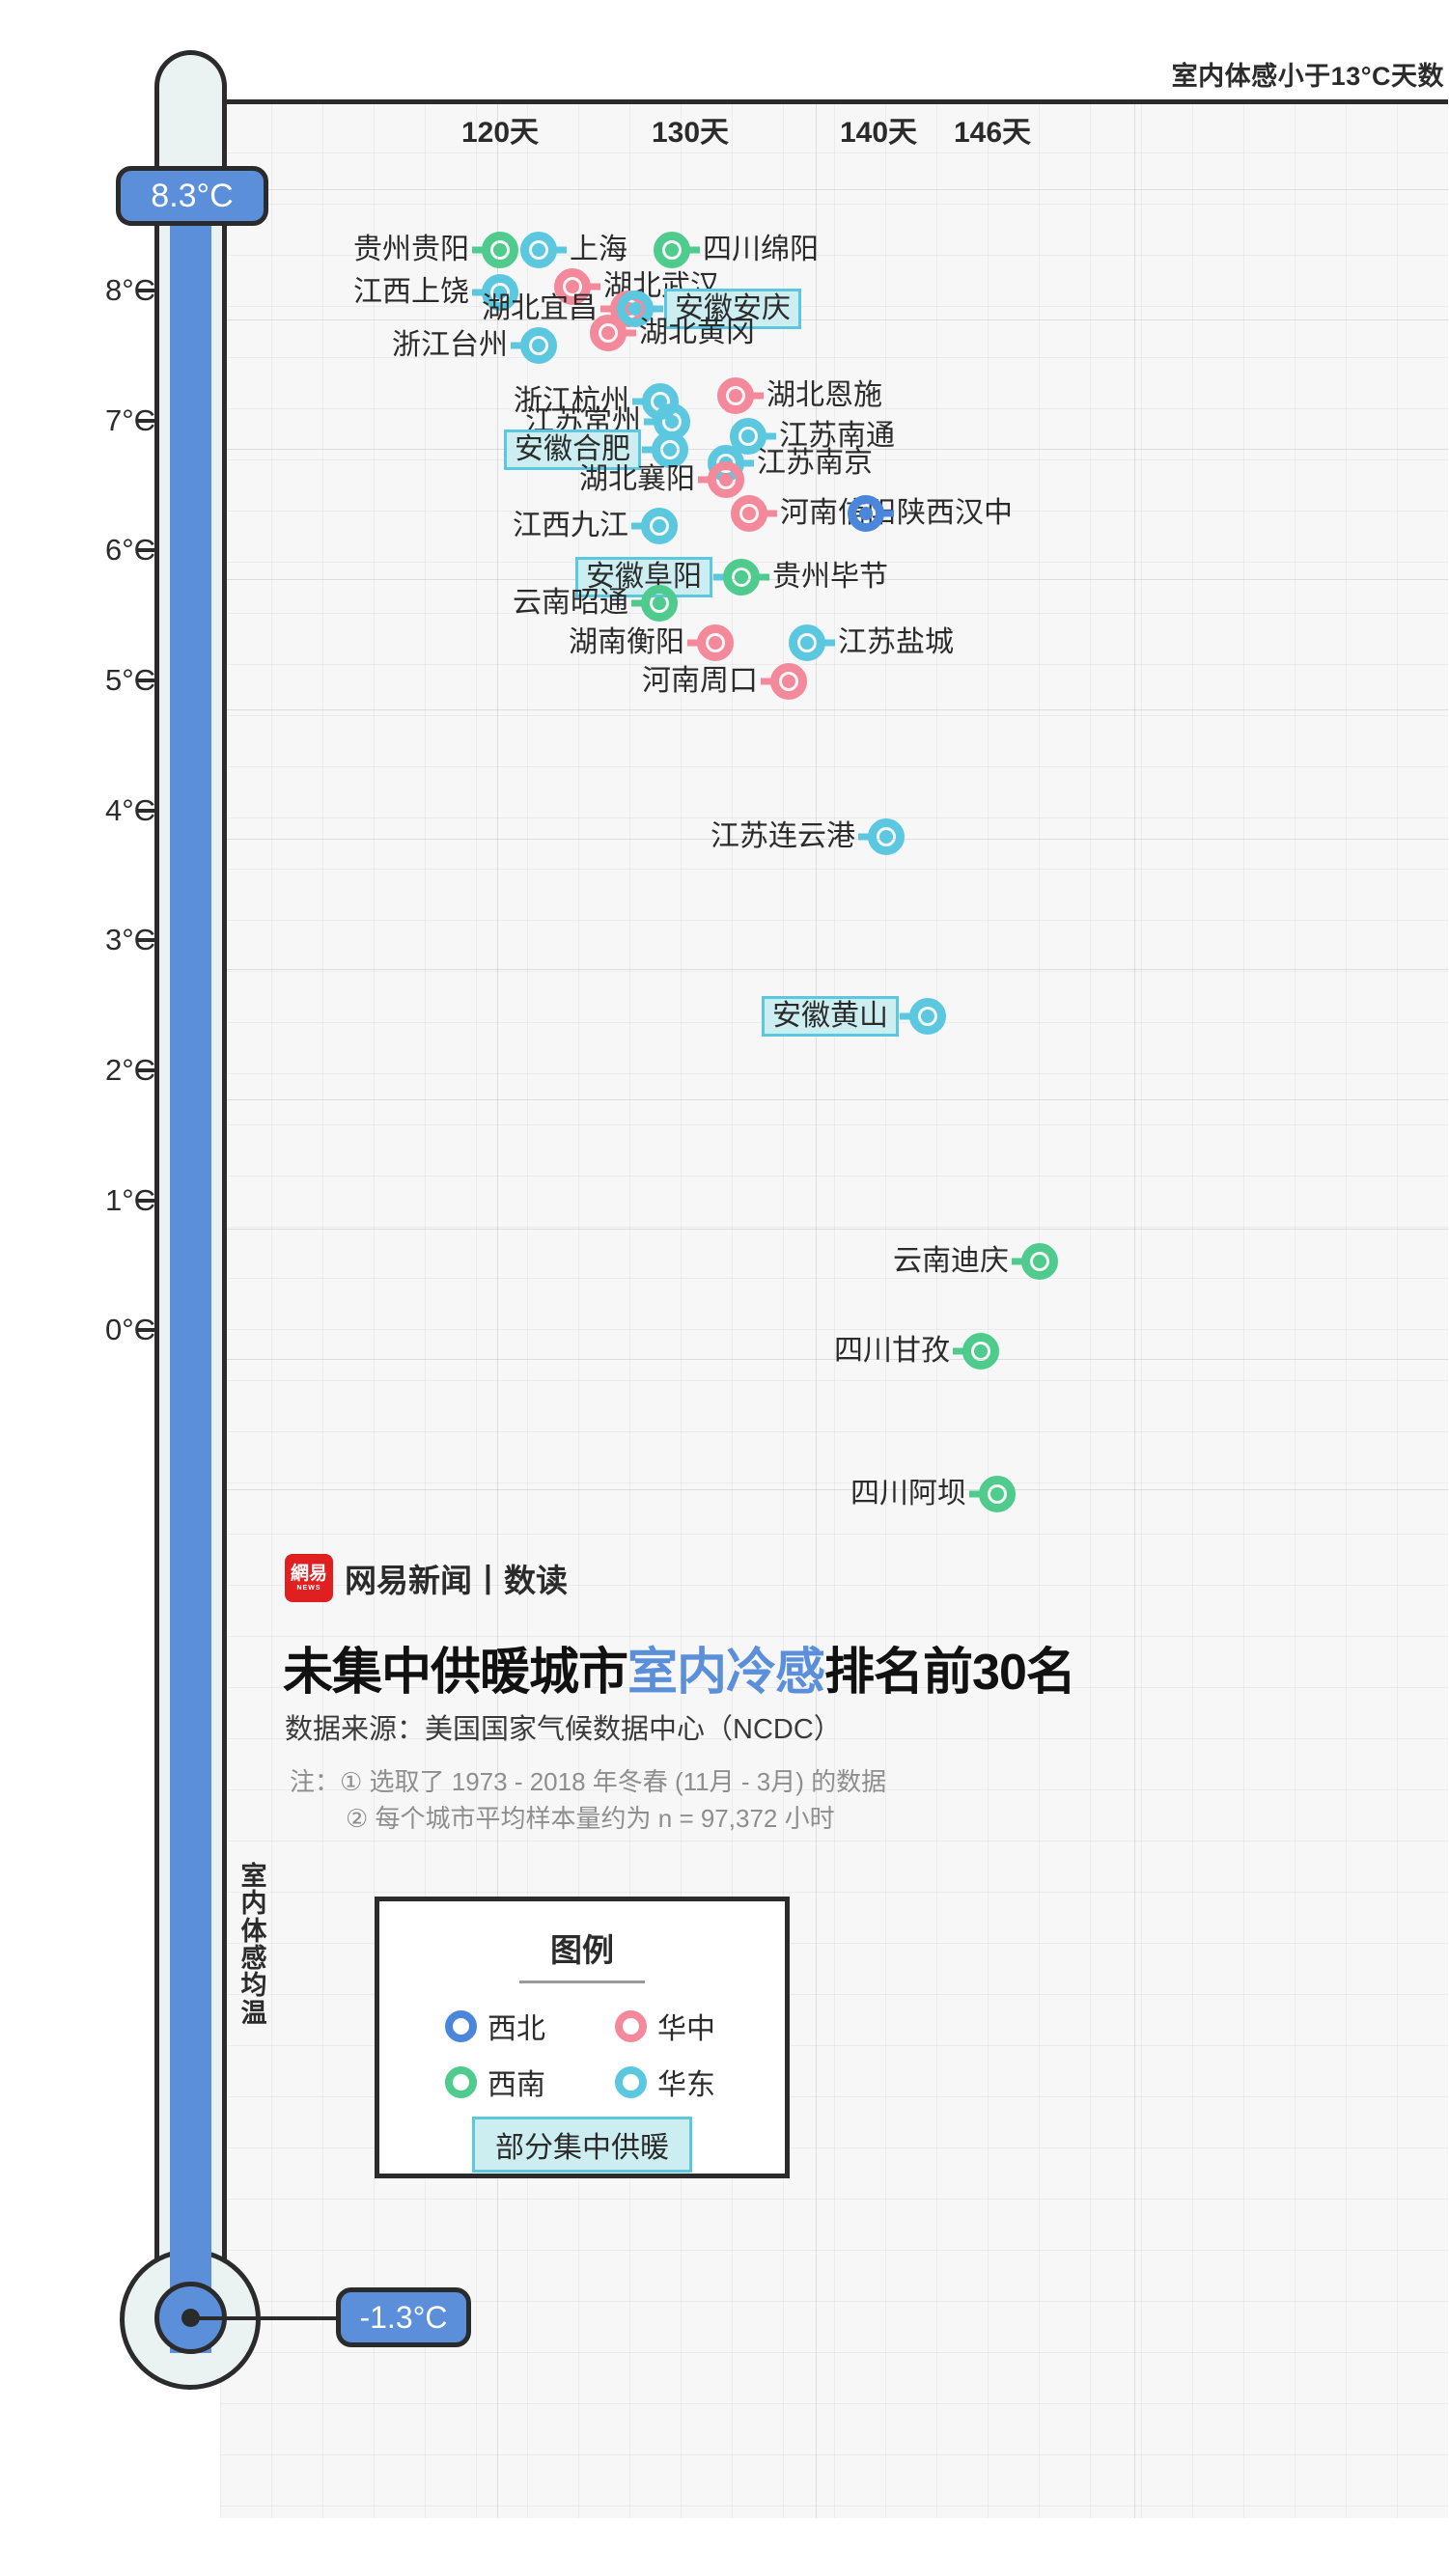  What do you see at coordinates (588, 1781) in the screenshot?
I see `note-line-1: 注：① 选取了 1973 - 2018 年冬春 (11月 - 3月) 的数据` at bounding box center [588, 1781].